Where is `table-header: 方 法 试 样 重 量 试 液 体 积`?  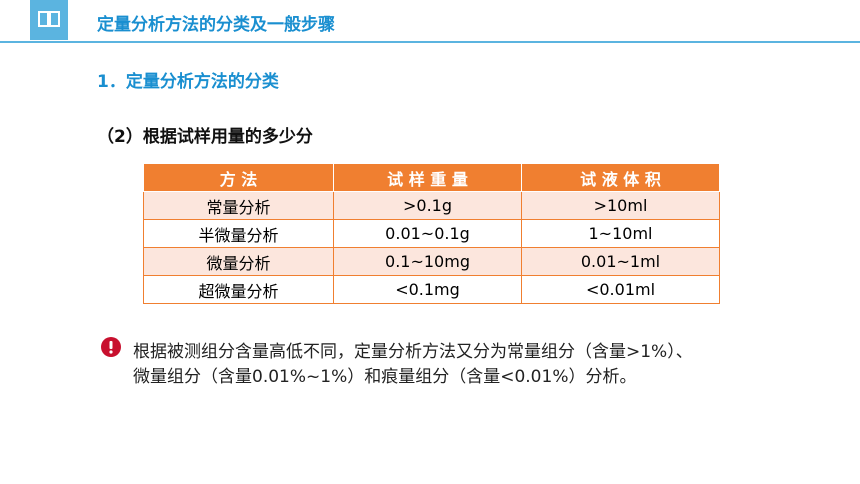 table-header: 方 法 试 样 重 量 试 液 体 积 is located at coordinates (431, 177).